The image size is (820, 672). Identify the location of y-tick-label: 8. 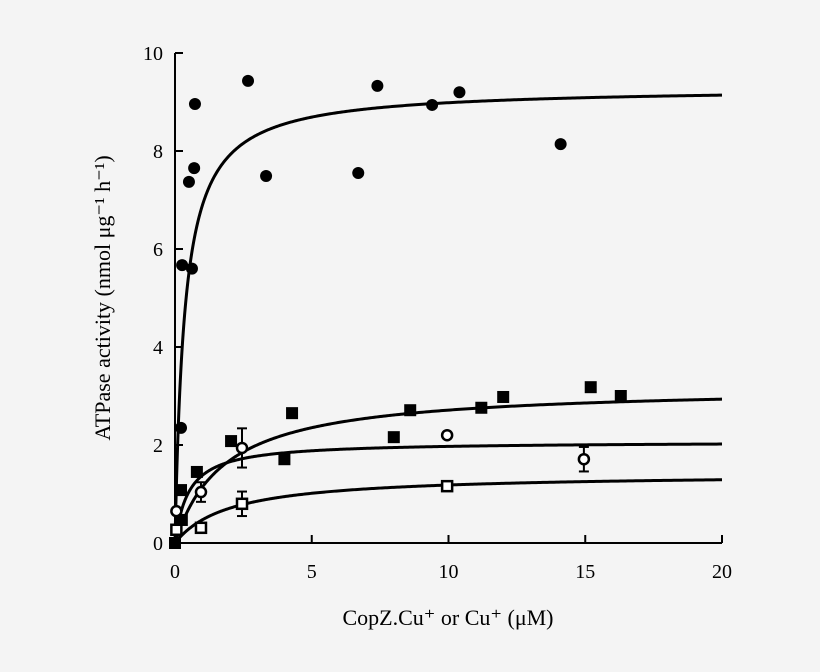
(158, 152).